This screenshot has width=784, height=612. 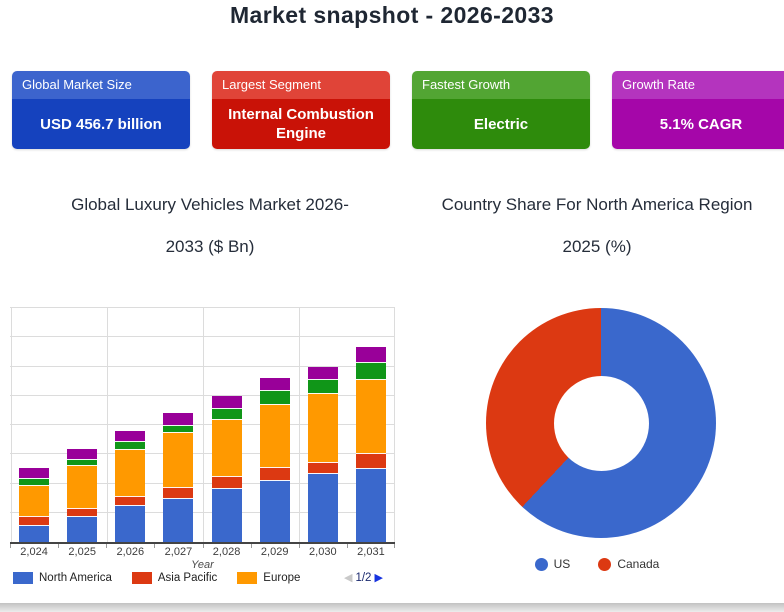 What do you see at coordinates (501, 110) in the screenshot?
I see `info-card-fastest-growth: Fastest Growth Electric` at bounding box center [501, 110].